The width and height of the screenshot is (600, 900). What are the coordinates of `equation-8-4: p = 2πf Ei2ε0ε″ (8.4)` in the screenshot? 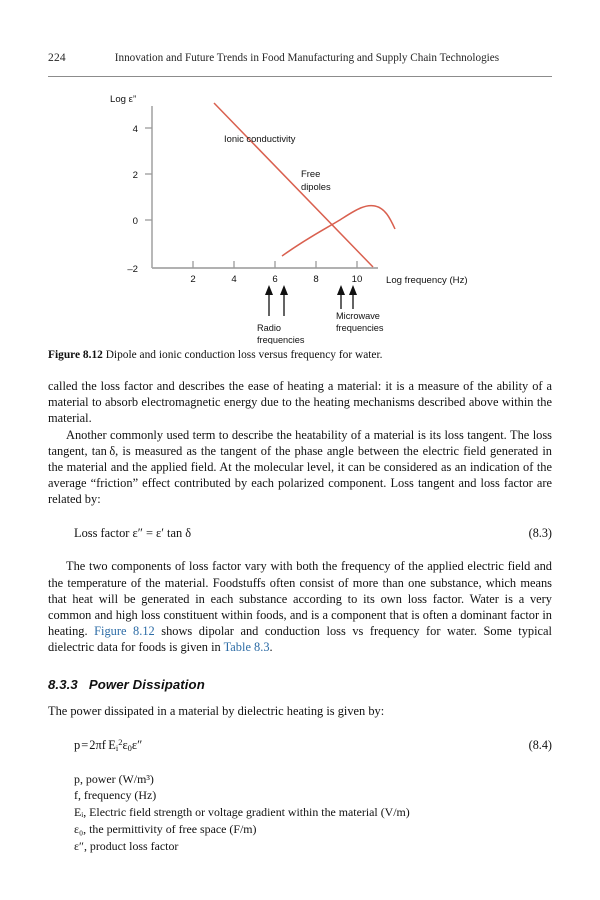 It's located at (300, 745).